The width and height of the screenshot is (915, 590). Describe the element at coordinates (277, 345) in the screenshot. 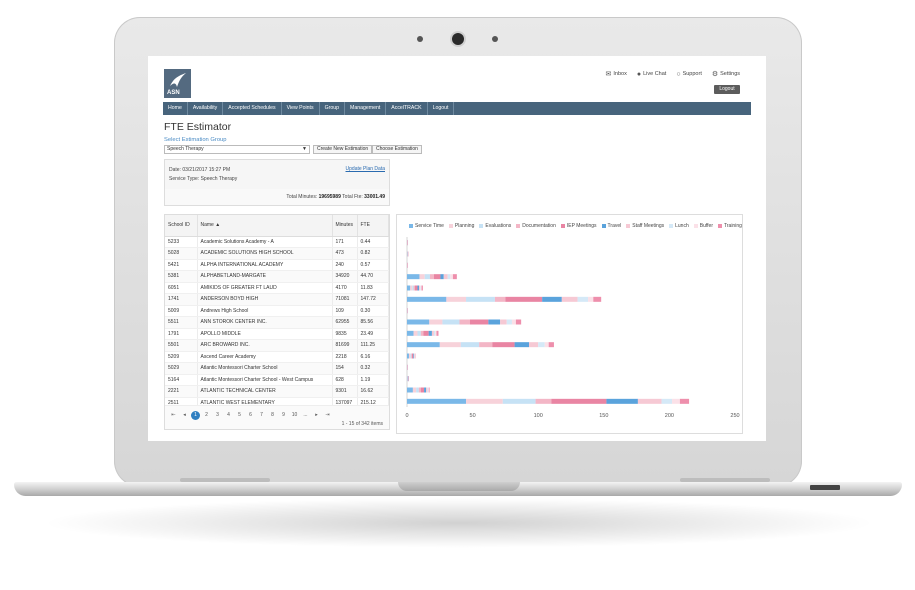

I see `table-row: 5501 ARC BROWARD INC. 81699 111.25` at that location.